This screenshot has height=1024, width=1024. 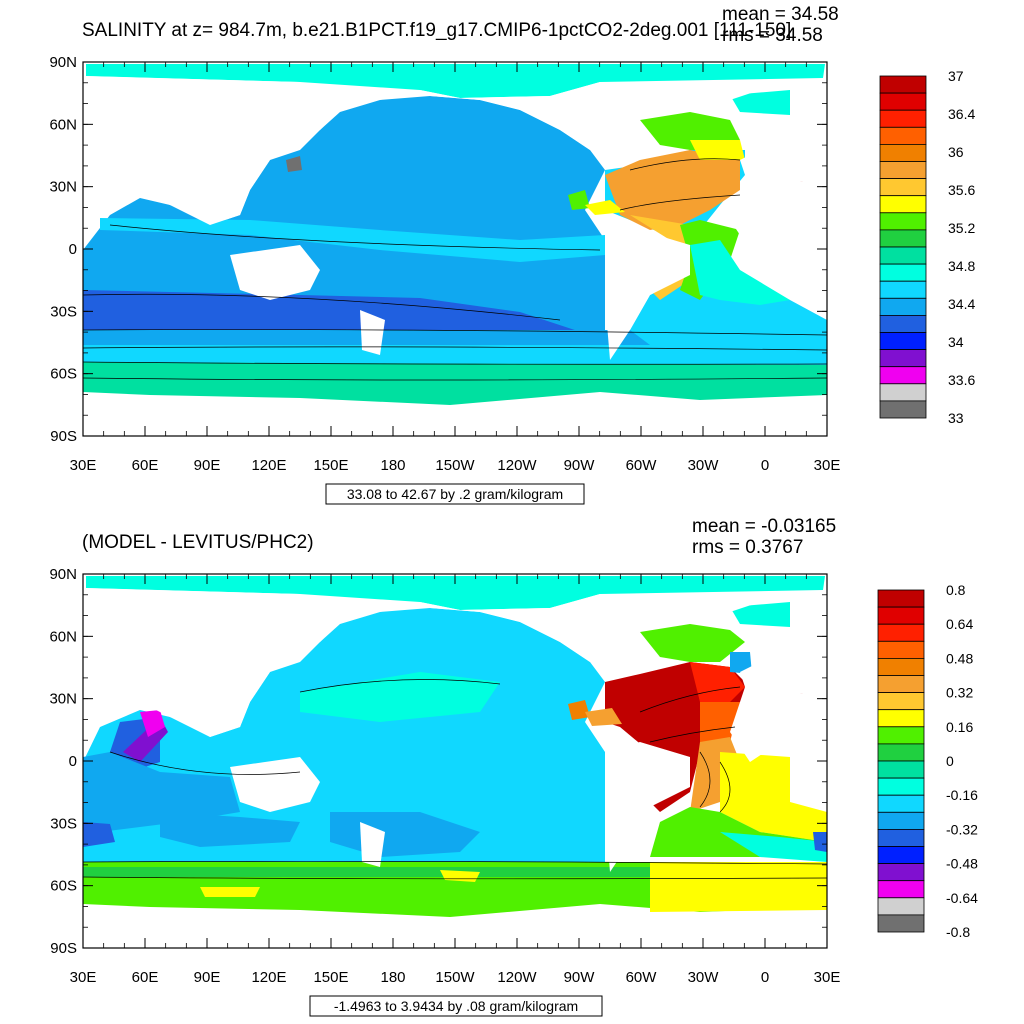 I want to click on colorbar-label: 33, so click(x=956, y=418).